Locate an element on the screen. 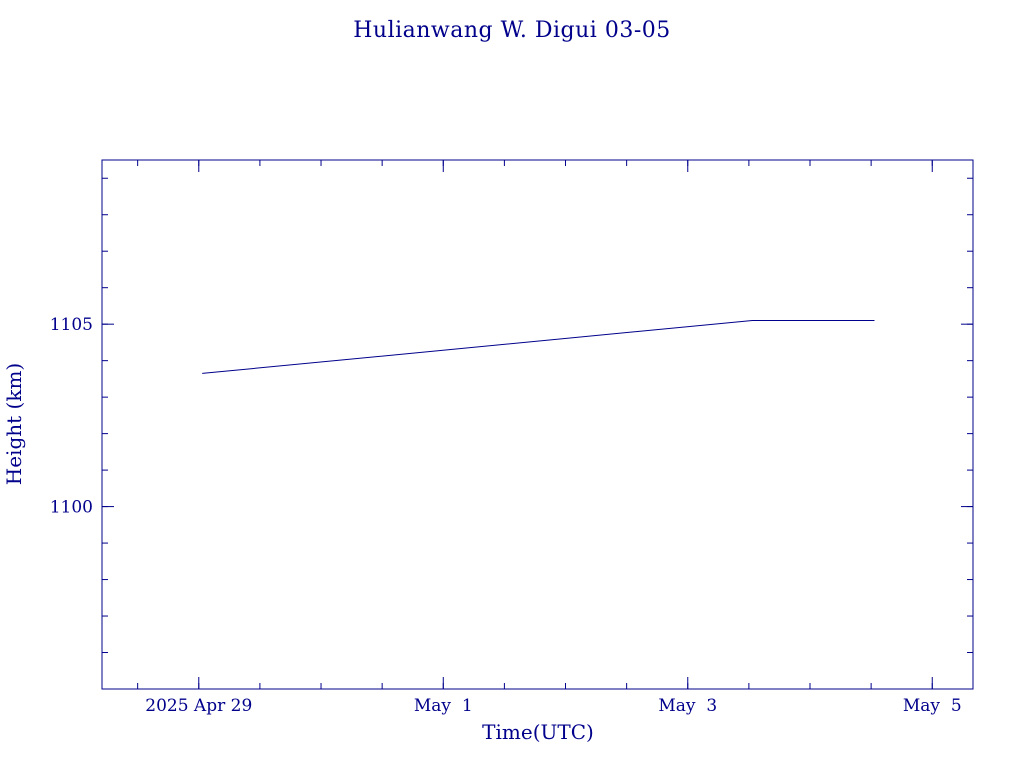 This screenshot has height=768, width=1024. series-line is located at coordinates (538, 347).